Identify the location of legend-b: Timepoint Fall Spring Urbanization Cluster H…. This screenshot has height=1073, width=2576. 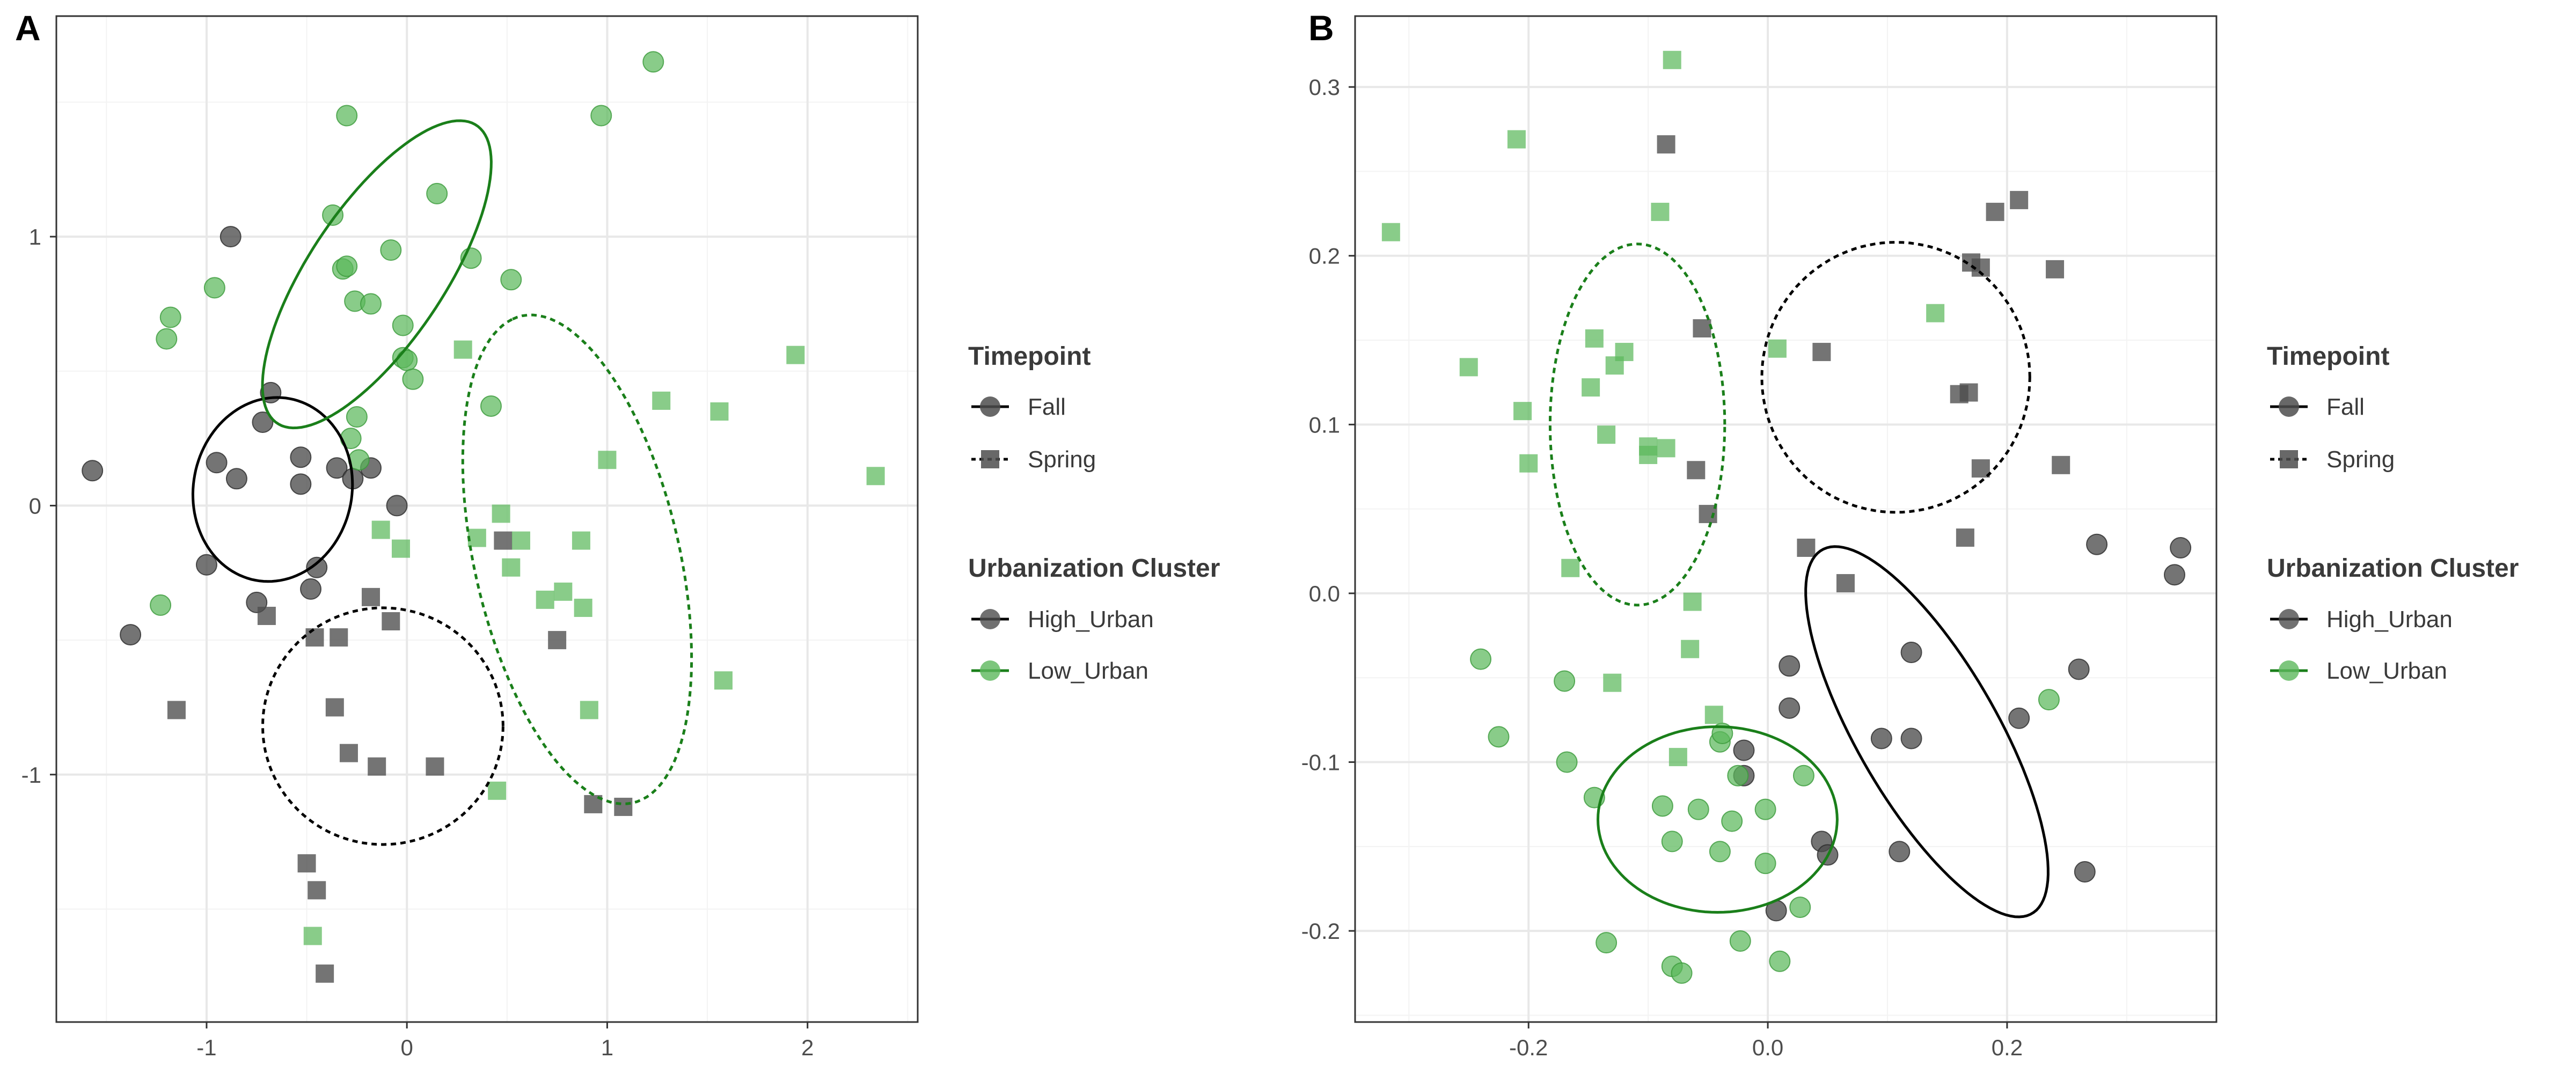
(2393, 513).